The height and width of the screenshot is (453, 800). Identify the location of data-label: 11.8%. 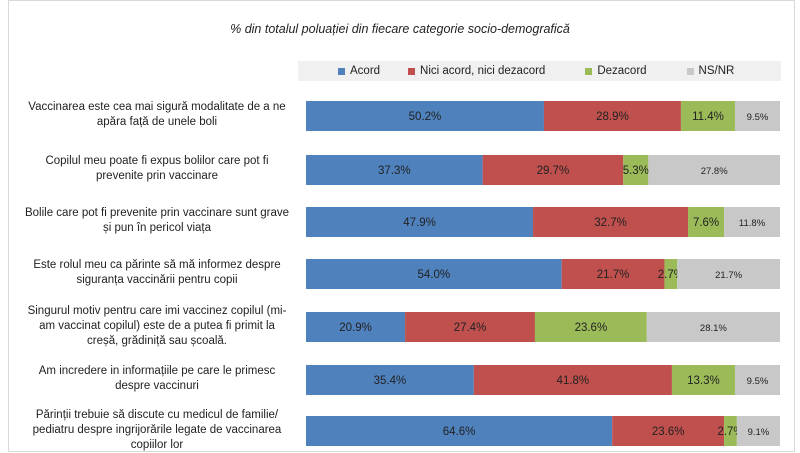
(752, 223).